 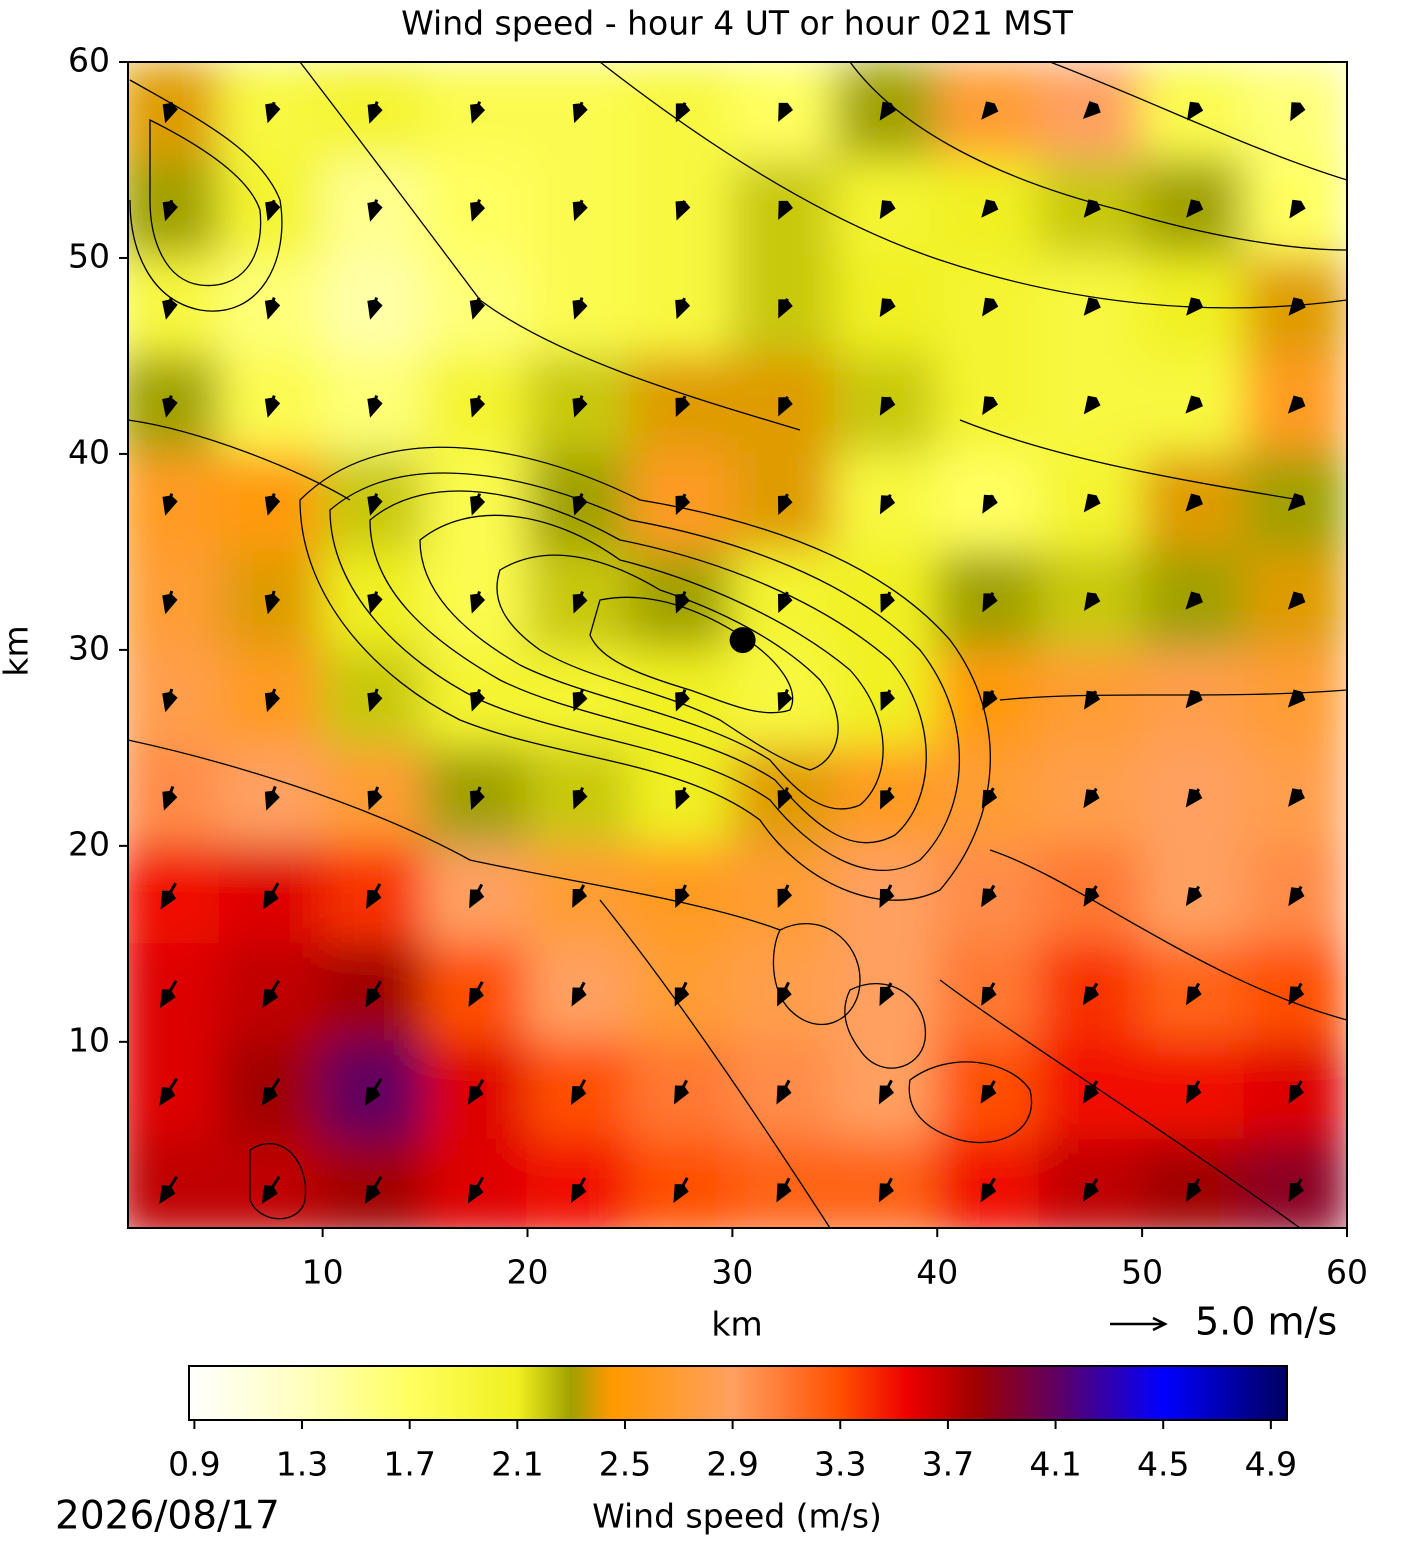 I want to click on y-tick-label: 50, so click(x=89, y=255).